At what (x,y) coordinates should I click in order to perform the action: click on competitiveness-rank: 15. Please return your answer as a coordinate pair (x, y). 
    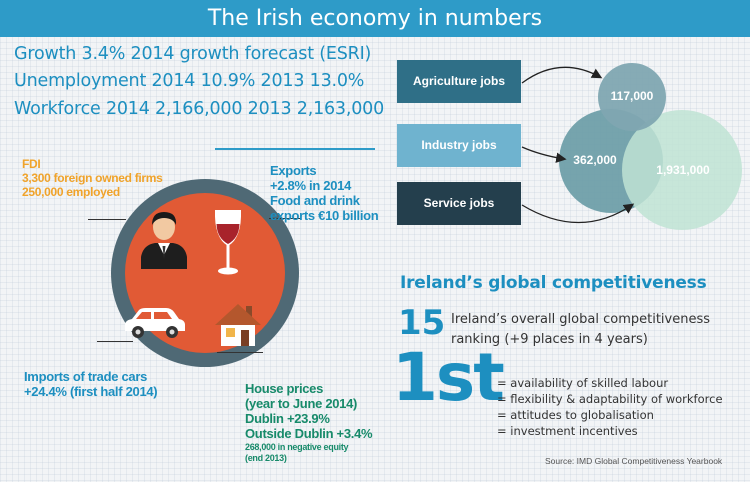
    Looking at the image, I should click on (422, 323).